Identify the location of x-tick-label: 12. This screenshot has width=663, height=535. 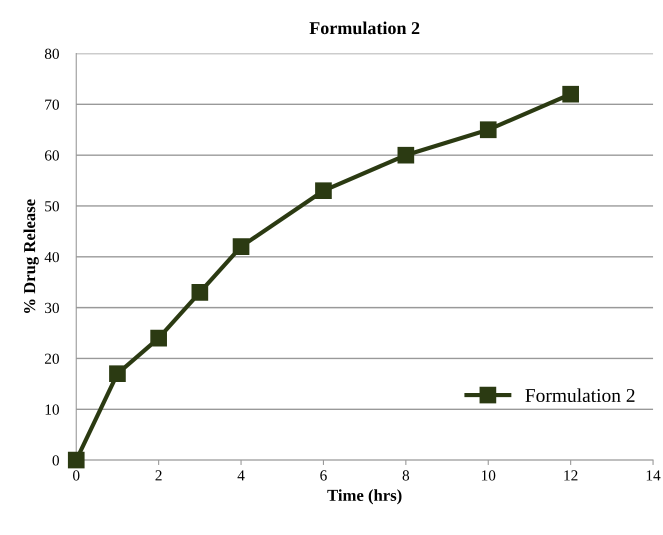
(571, 475).